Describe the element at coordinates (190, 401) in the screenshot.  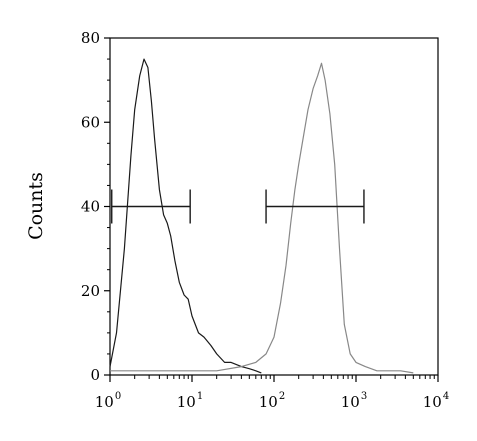
I see `x-tick-label: 10¹` at that location.